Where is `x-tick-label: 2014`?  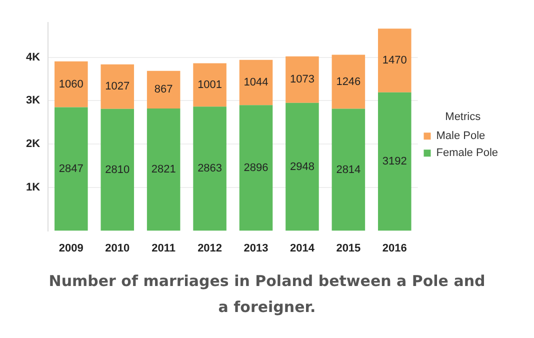 x-tick-label: 2014 is located at coordinates (303, 248).